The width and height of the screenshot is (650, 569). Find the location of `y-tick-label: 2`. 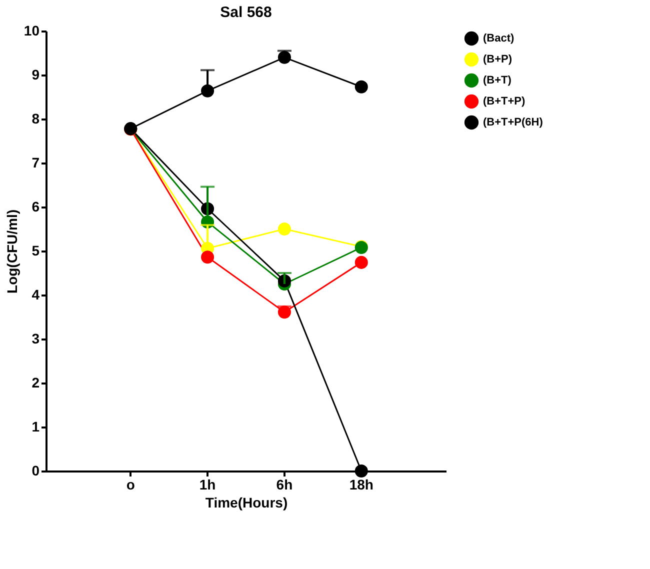

y-tick-label: 2 is located at coordinates (36, 382).